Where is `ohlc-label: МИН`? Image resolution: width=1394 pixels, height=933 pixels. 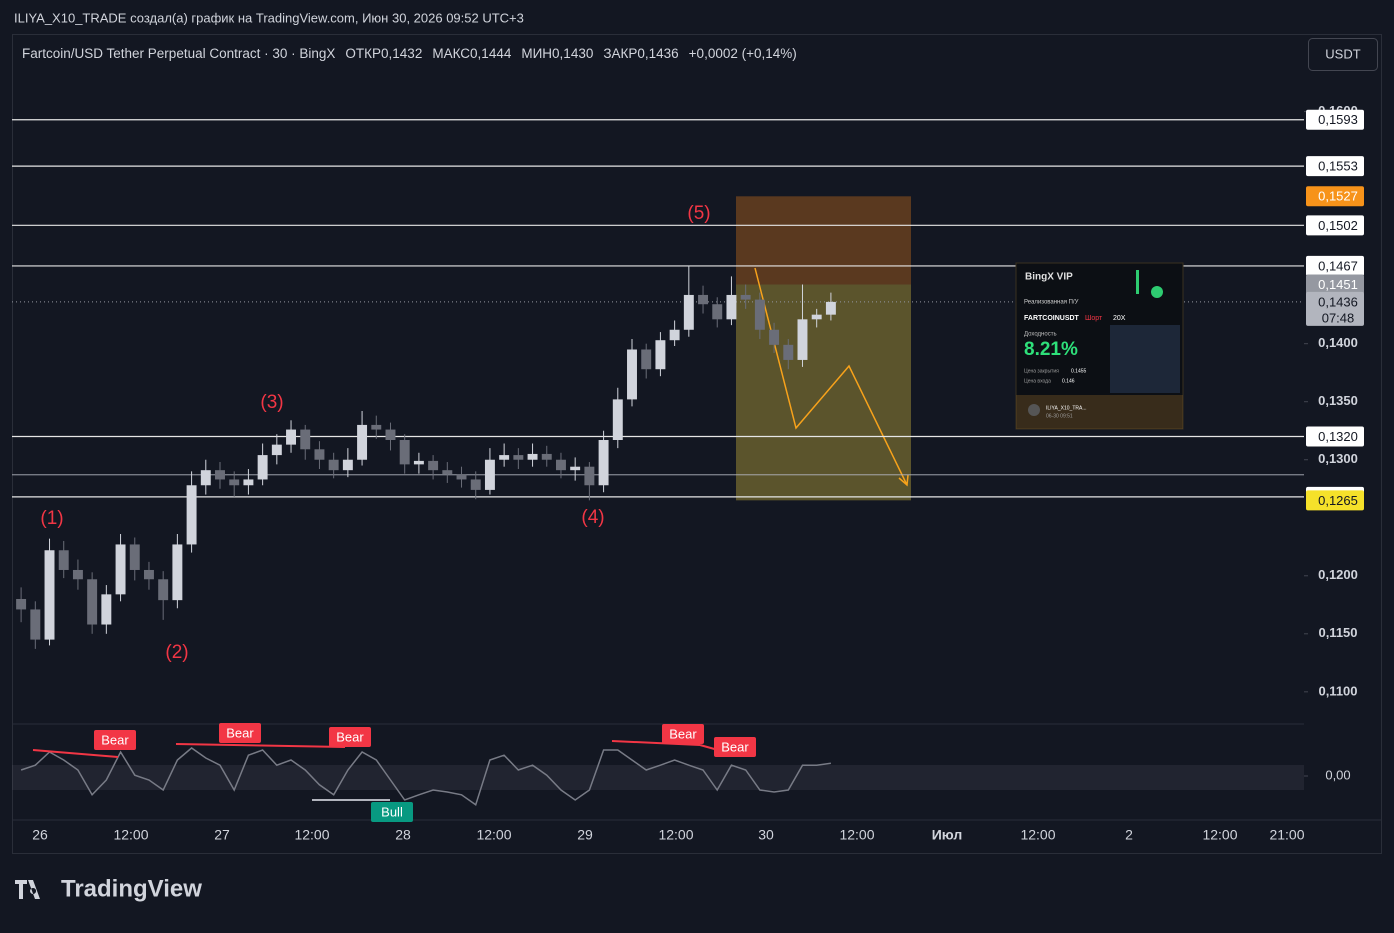 ohlc-label: МИН is located at coordinates (536, 53).